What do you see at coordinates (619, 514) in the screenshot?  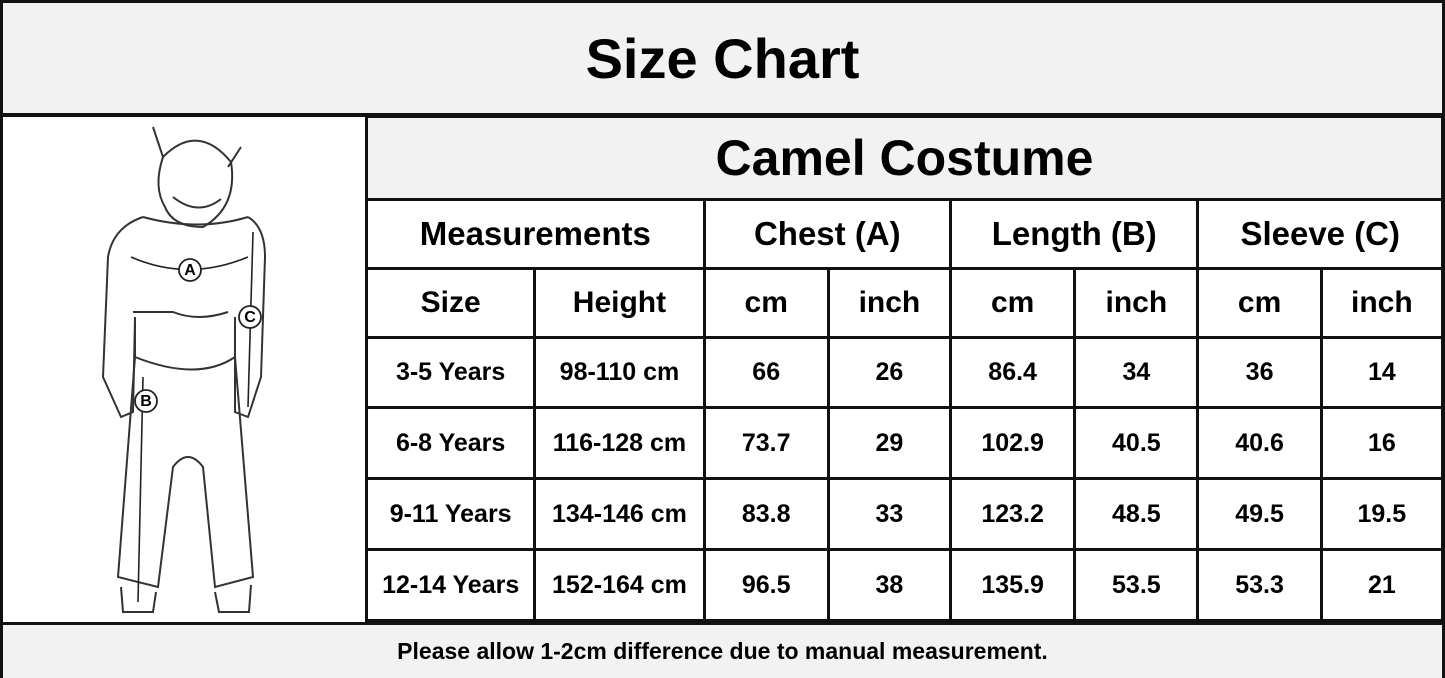 I see `table-cell: 134-146 cm` at bounding box center [619, 514].